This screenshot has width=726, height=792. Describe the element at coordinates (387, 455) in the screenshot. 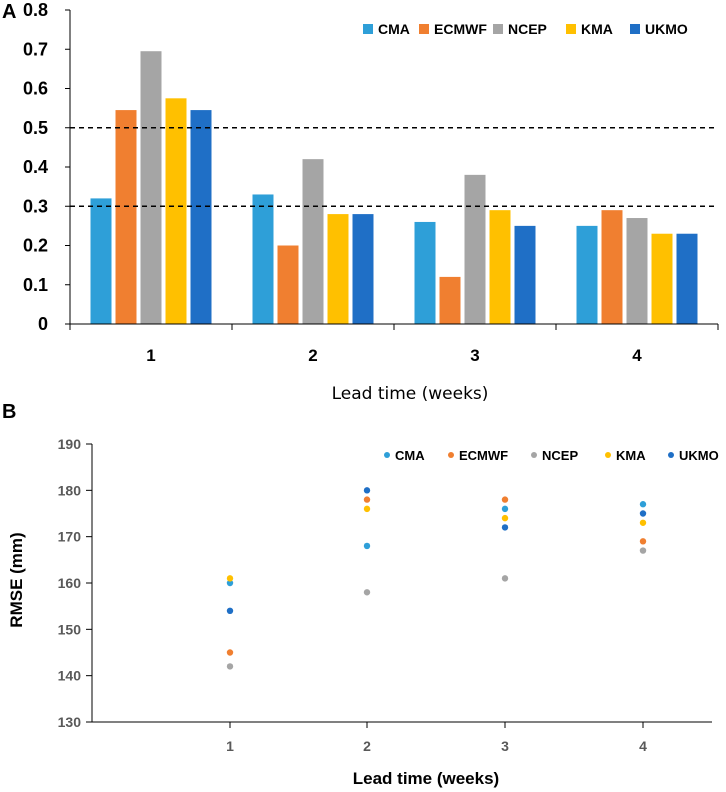

I see `legend-marker-cma-b` at that location.